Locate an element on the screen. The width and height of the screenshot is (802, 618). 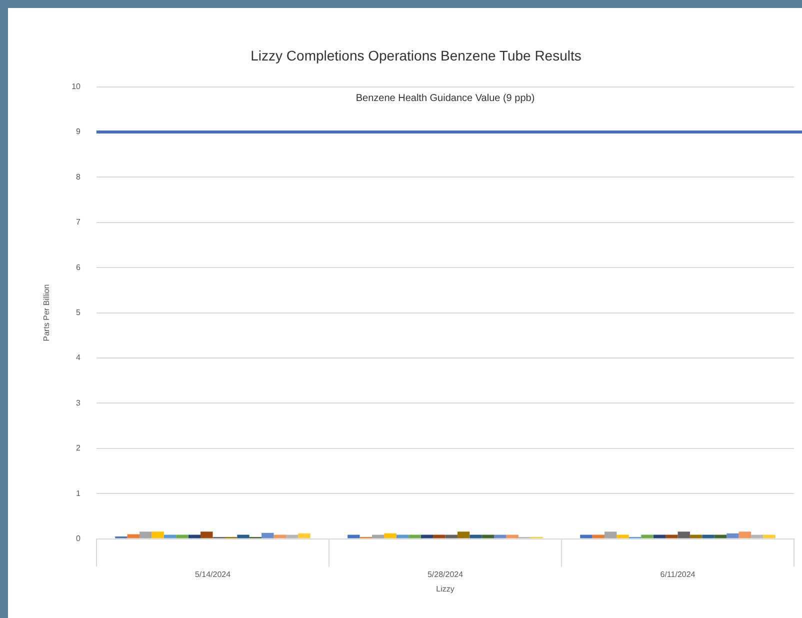
y-tick-label: 0 is located at coordinates (79, 539).